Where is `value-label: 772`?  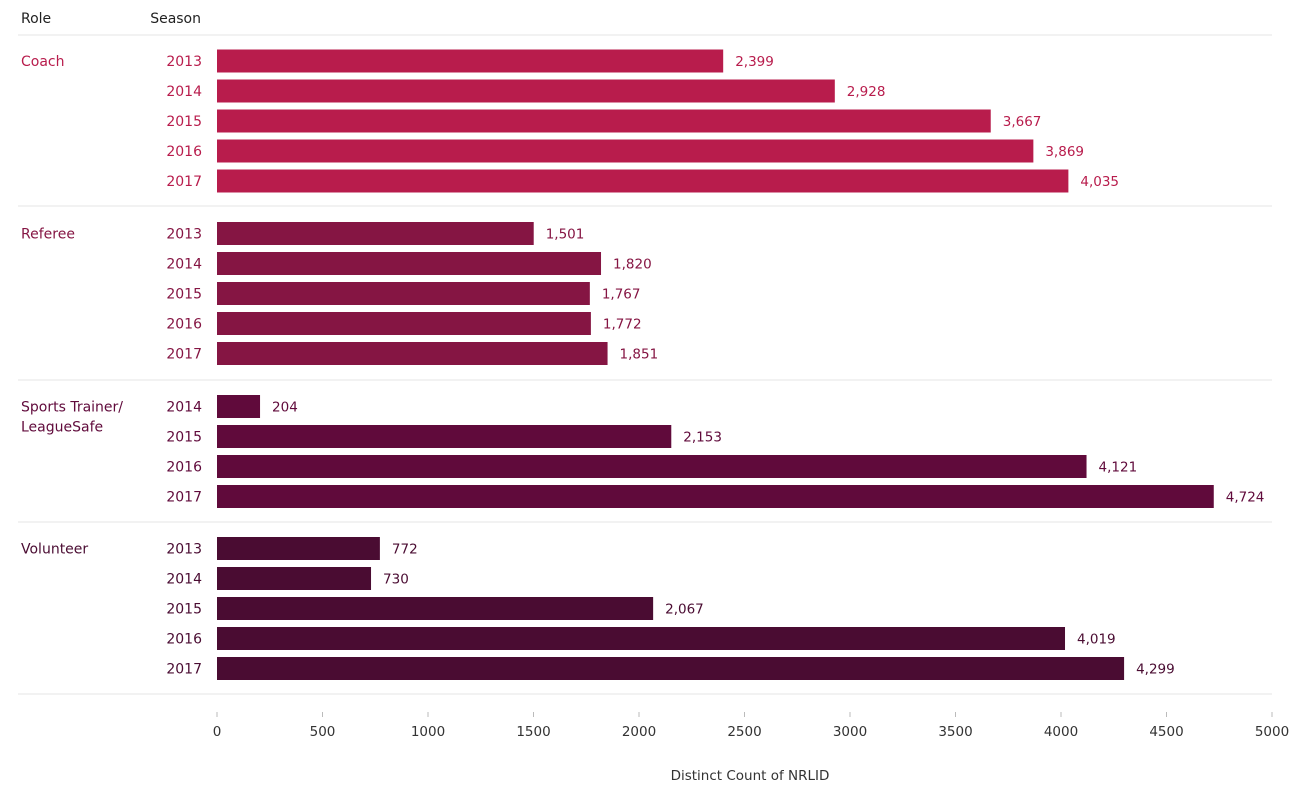
value-label: 772 is located at coordinates (405, 550).